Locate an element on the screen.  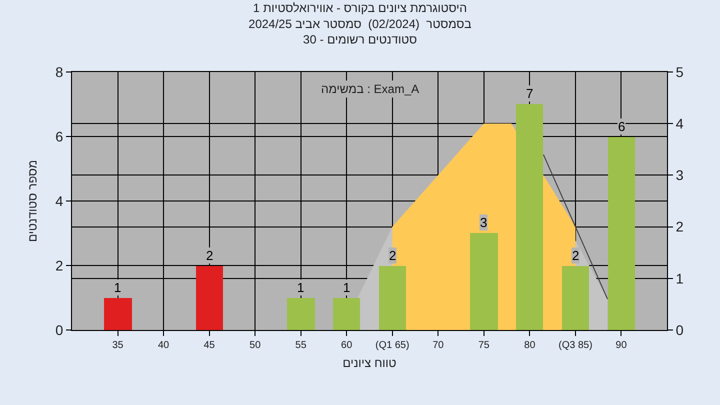
chart-title: היסטוגרמת ציונים בקורס - אווירואלסטיות 1 is located at coordinates (360, 8).